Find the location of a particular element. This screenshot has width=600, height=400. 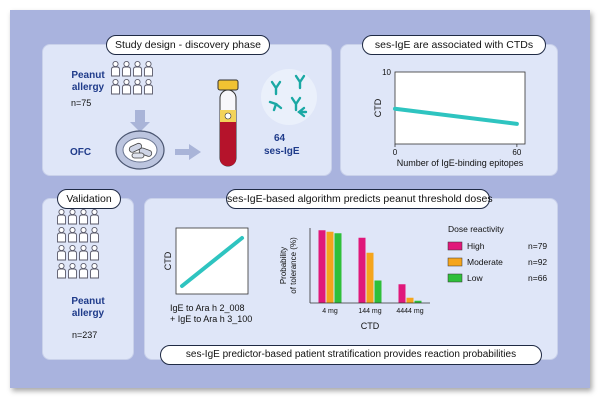

epitope-count: 64 is located at coordinates (280, 138).